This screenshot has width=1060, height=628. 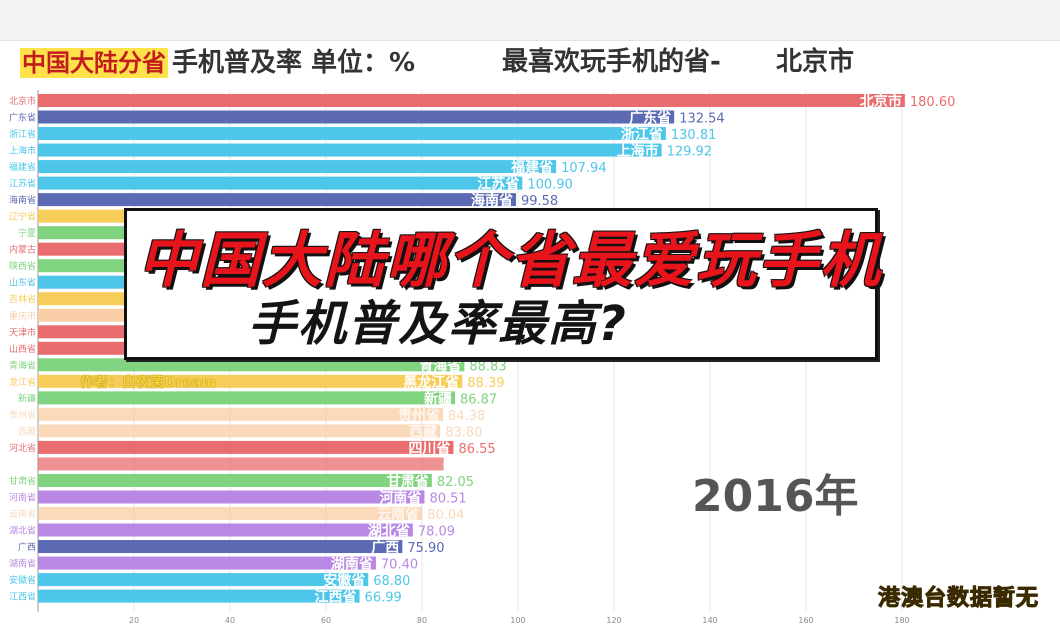 I want to click on category-label: 湖南省, so click(x=22, y=564).